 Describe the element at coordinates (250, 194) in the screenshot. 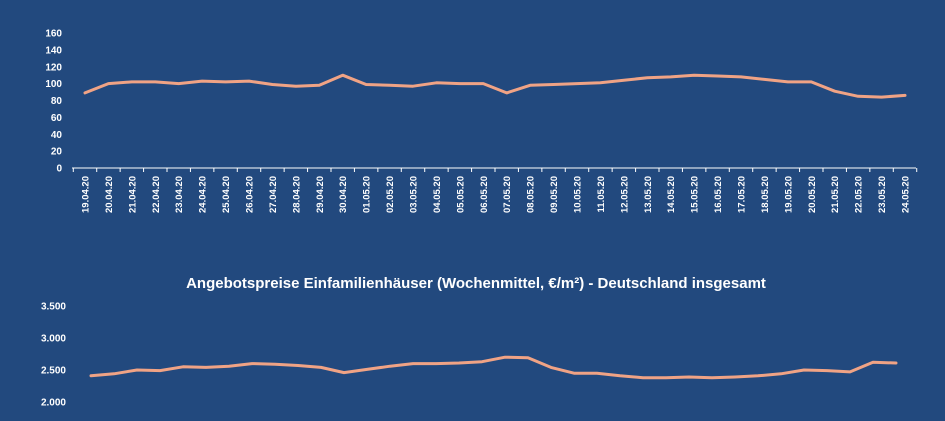

I see `top-x-tick-label: 26.04.20` at that location.